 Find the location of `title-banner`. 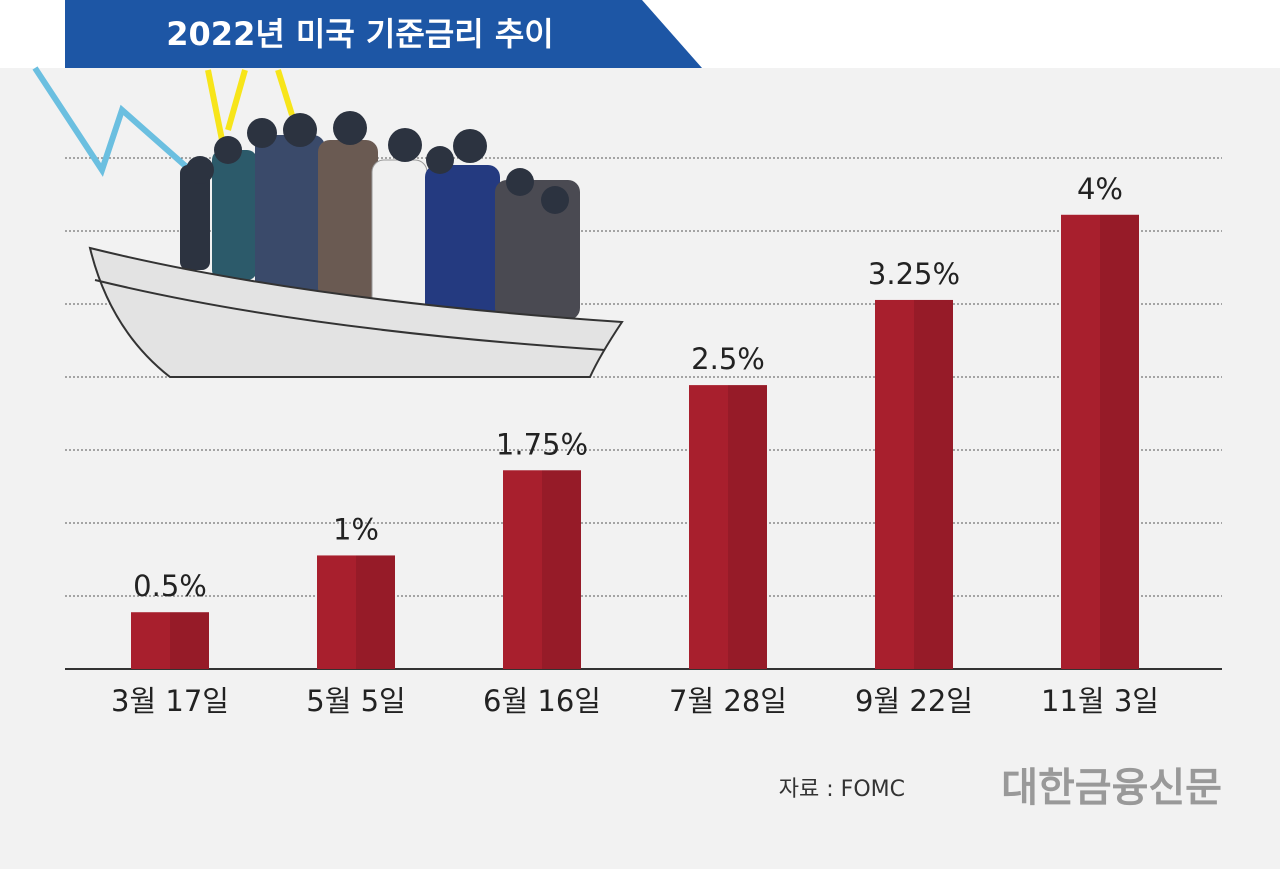

title-banner is located at coordinates (383, 34).